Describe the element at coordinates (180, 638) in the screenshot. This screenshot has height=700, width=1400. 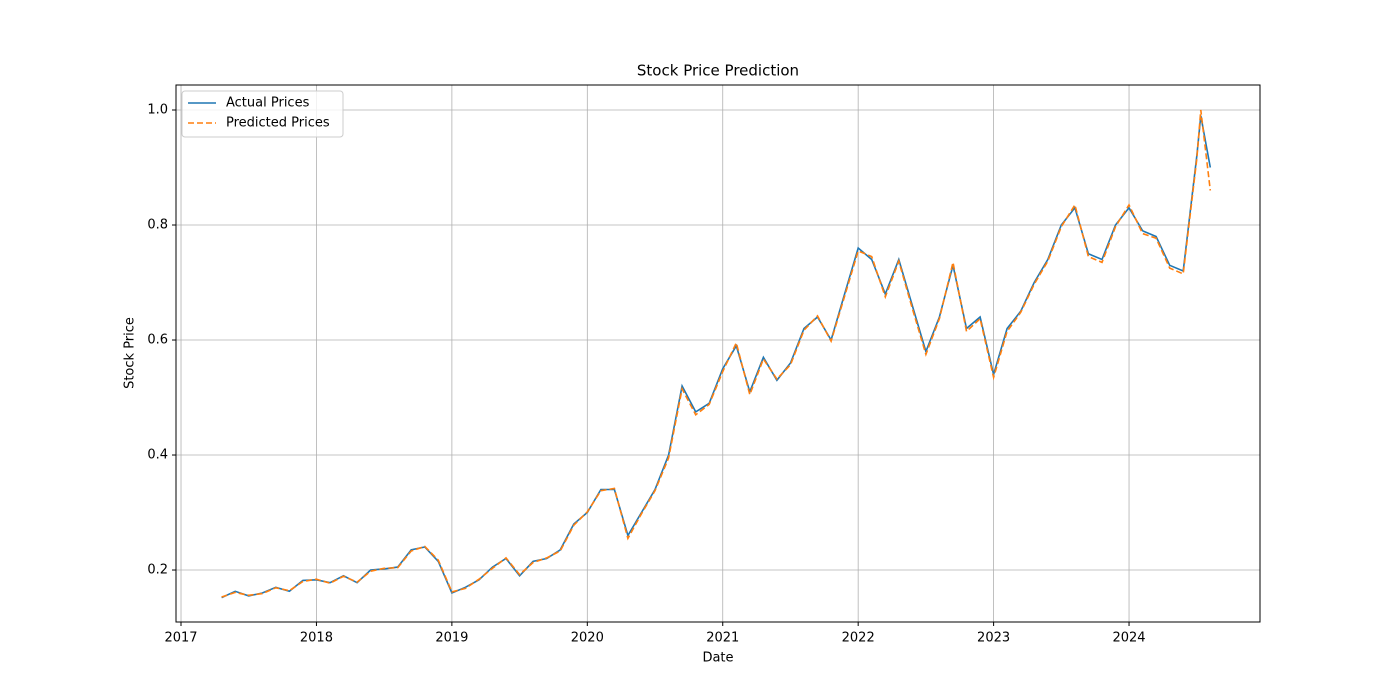
I see `x-tick-label: 2017` at that location.